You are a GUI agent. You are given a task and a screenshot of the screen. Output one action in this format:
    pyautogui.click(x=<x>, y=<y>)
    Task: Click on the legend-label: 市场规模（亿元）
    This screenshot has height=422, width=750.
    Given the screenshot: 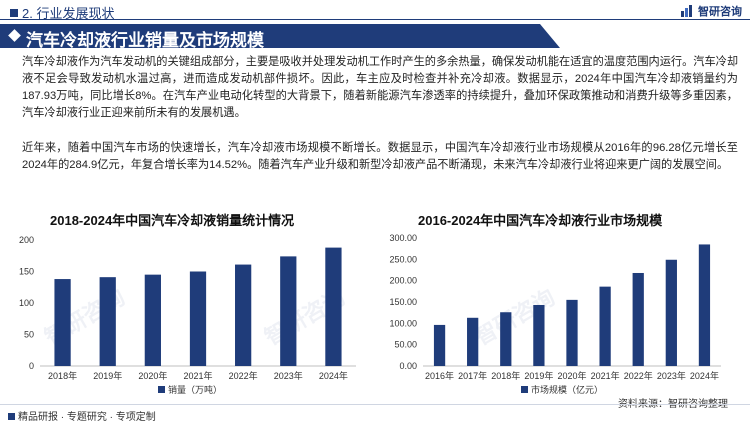 What is the action you would take?
    pyautogui.click(x=567, y=389)
    